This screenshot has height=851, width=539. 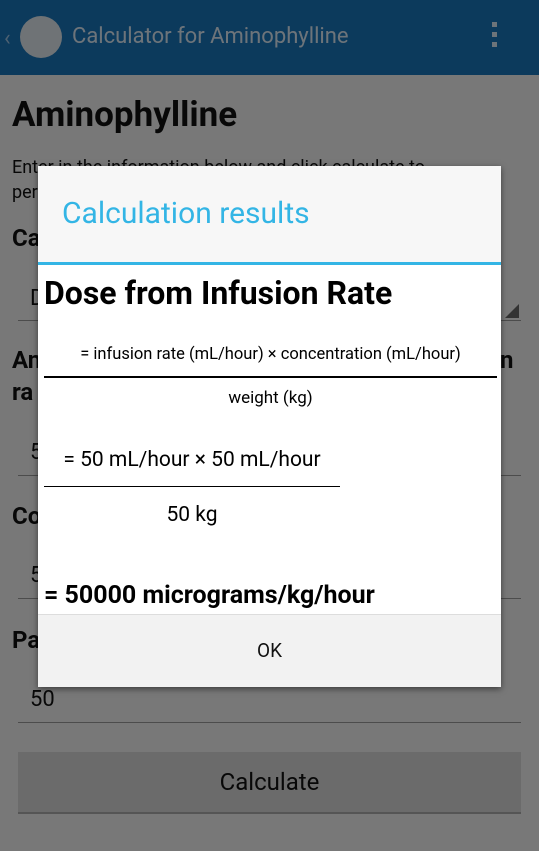 I want to click on ok-button: OK, so click(x=269, y=650).